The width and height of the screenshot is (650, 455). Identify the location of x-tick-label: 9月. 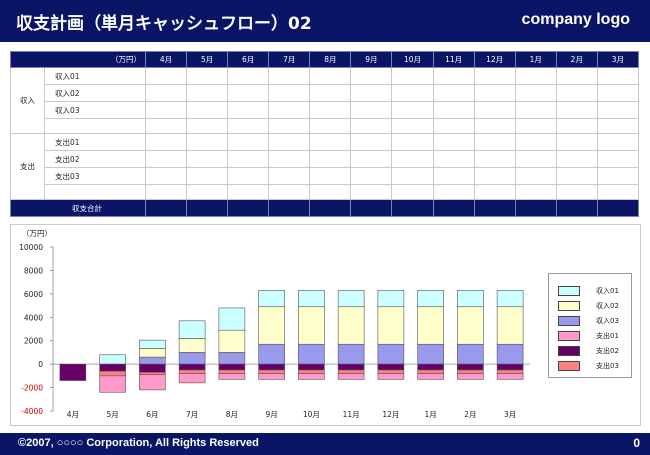
(271, 414).